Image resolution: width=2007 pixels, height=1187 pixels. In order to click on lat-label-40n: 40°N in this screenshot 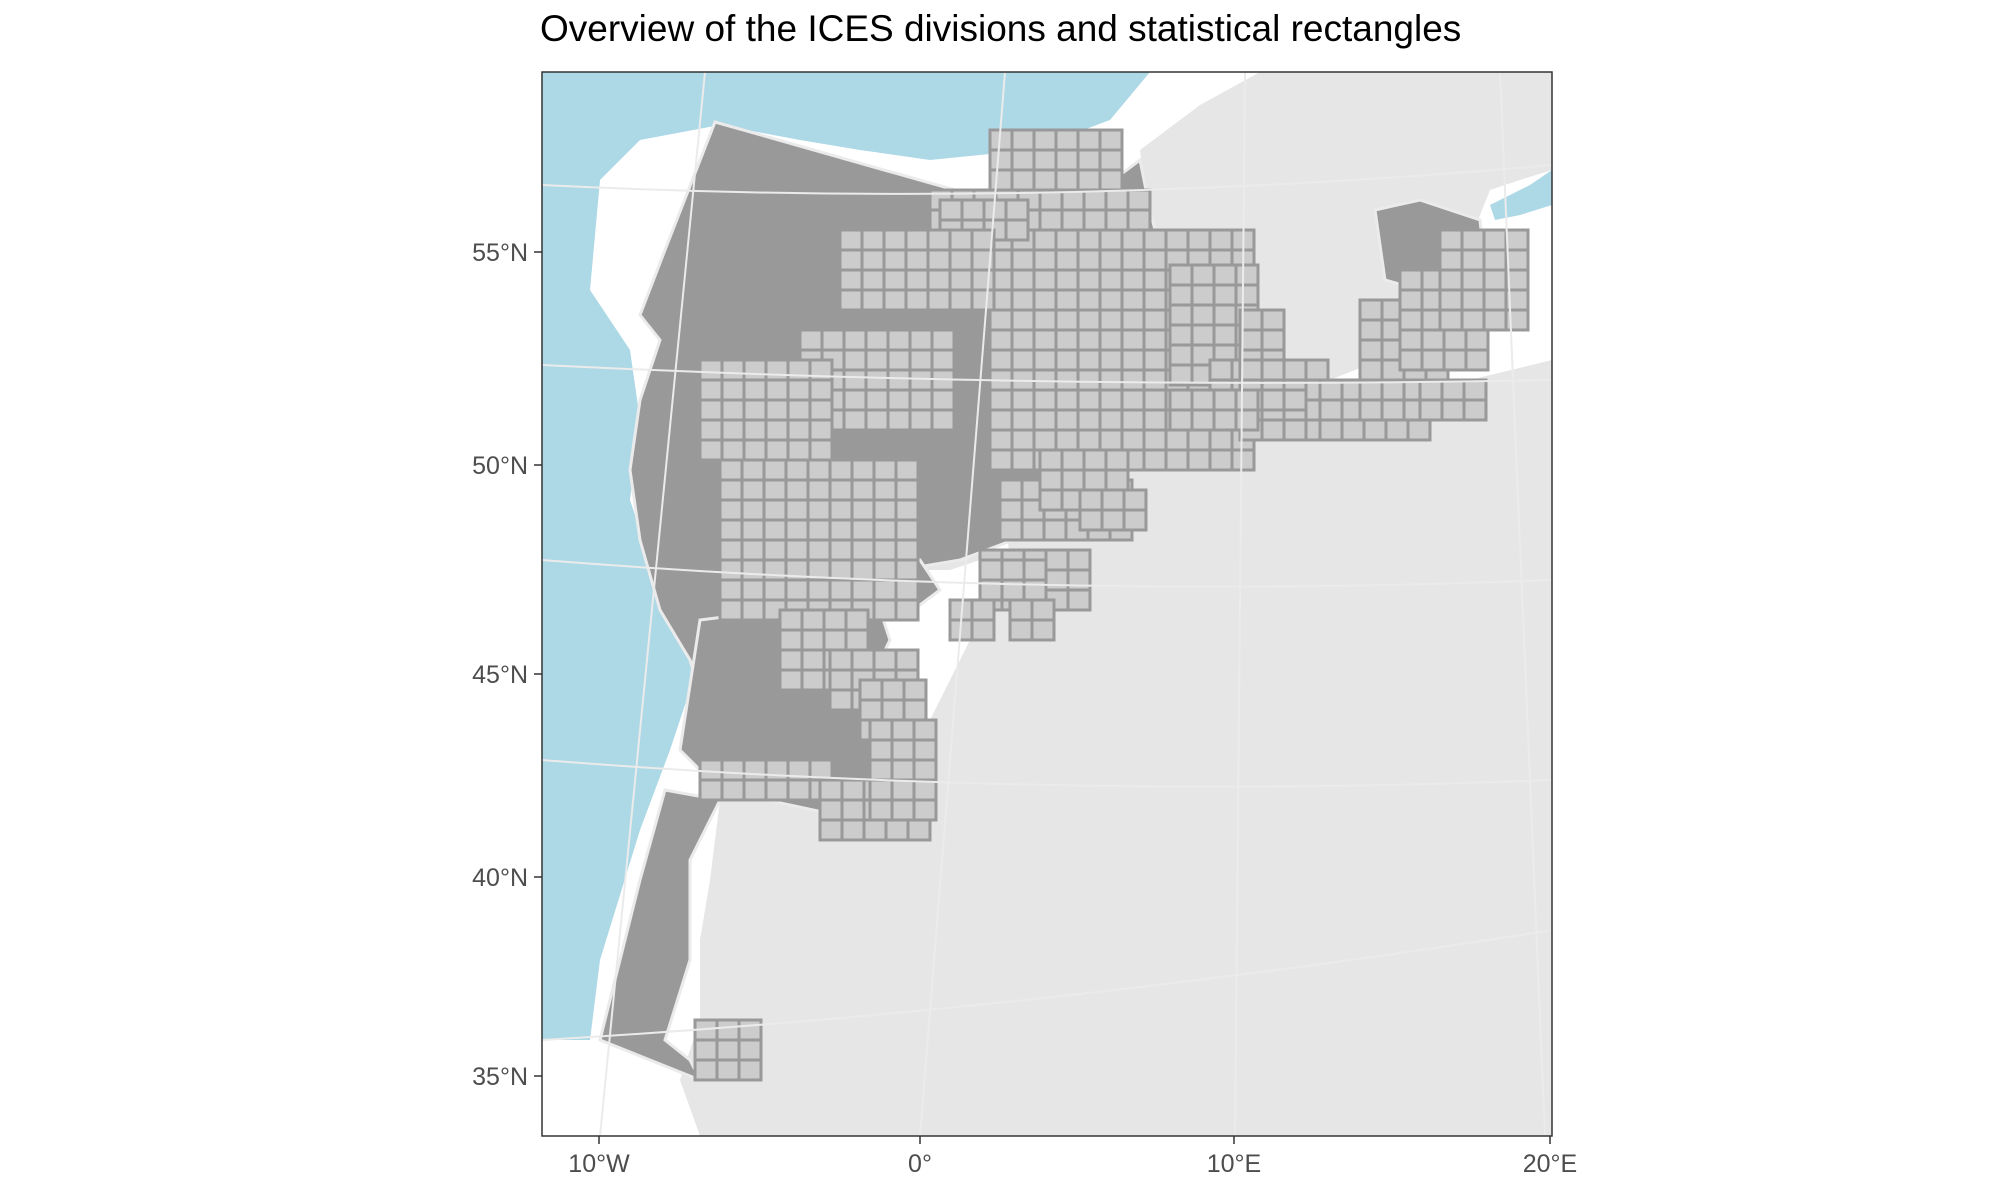, I will do `click(500, 878)`.